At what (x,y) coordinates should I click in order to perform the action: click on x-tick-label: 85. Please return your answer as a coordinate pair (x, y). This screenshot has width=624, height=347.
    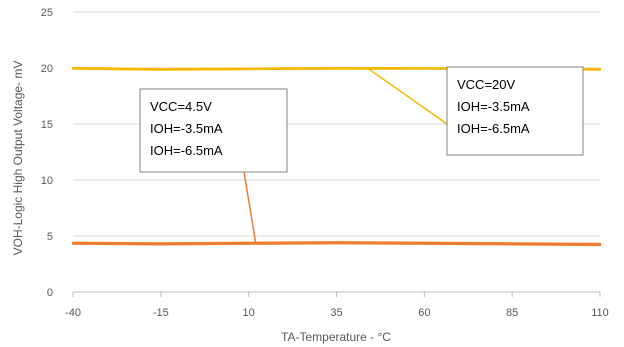
    Looking at the image, I should click on (512, 313).